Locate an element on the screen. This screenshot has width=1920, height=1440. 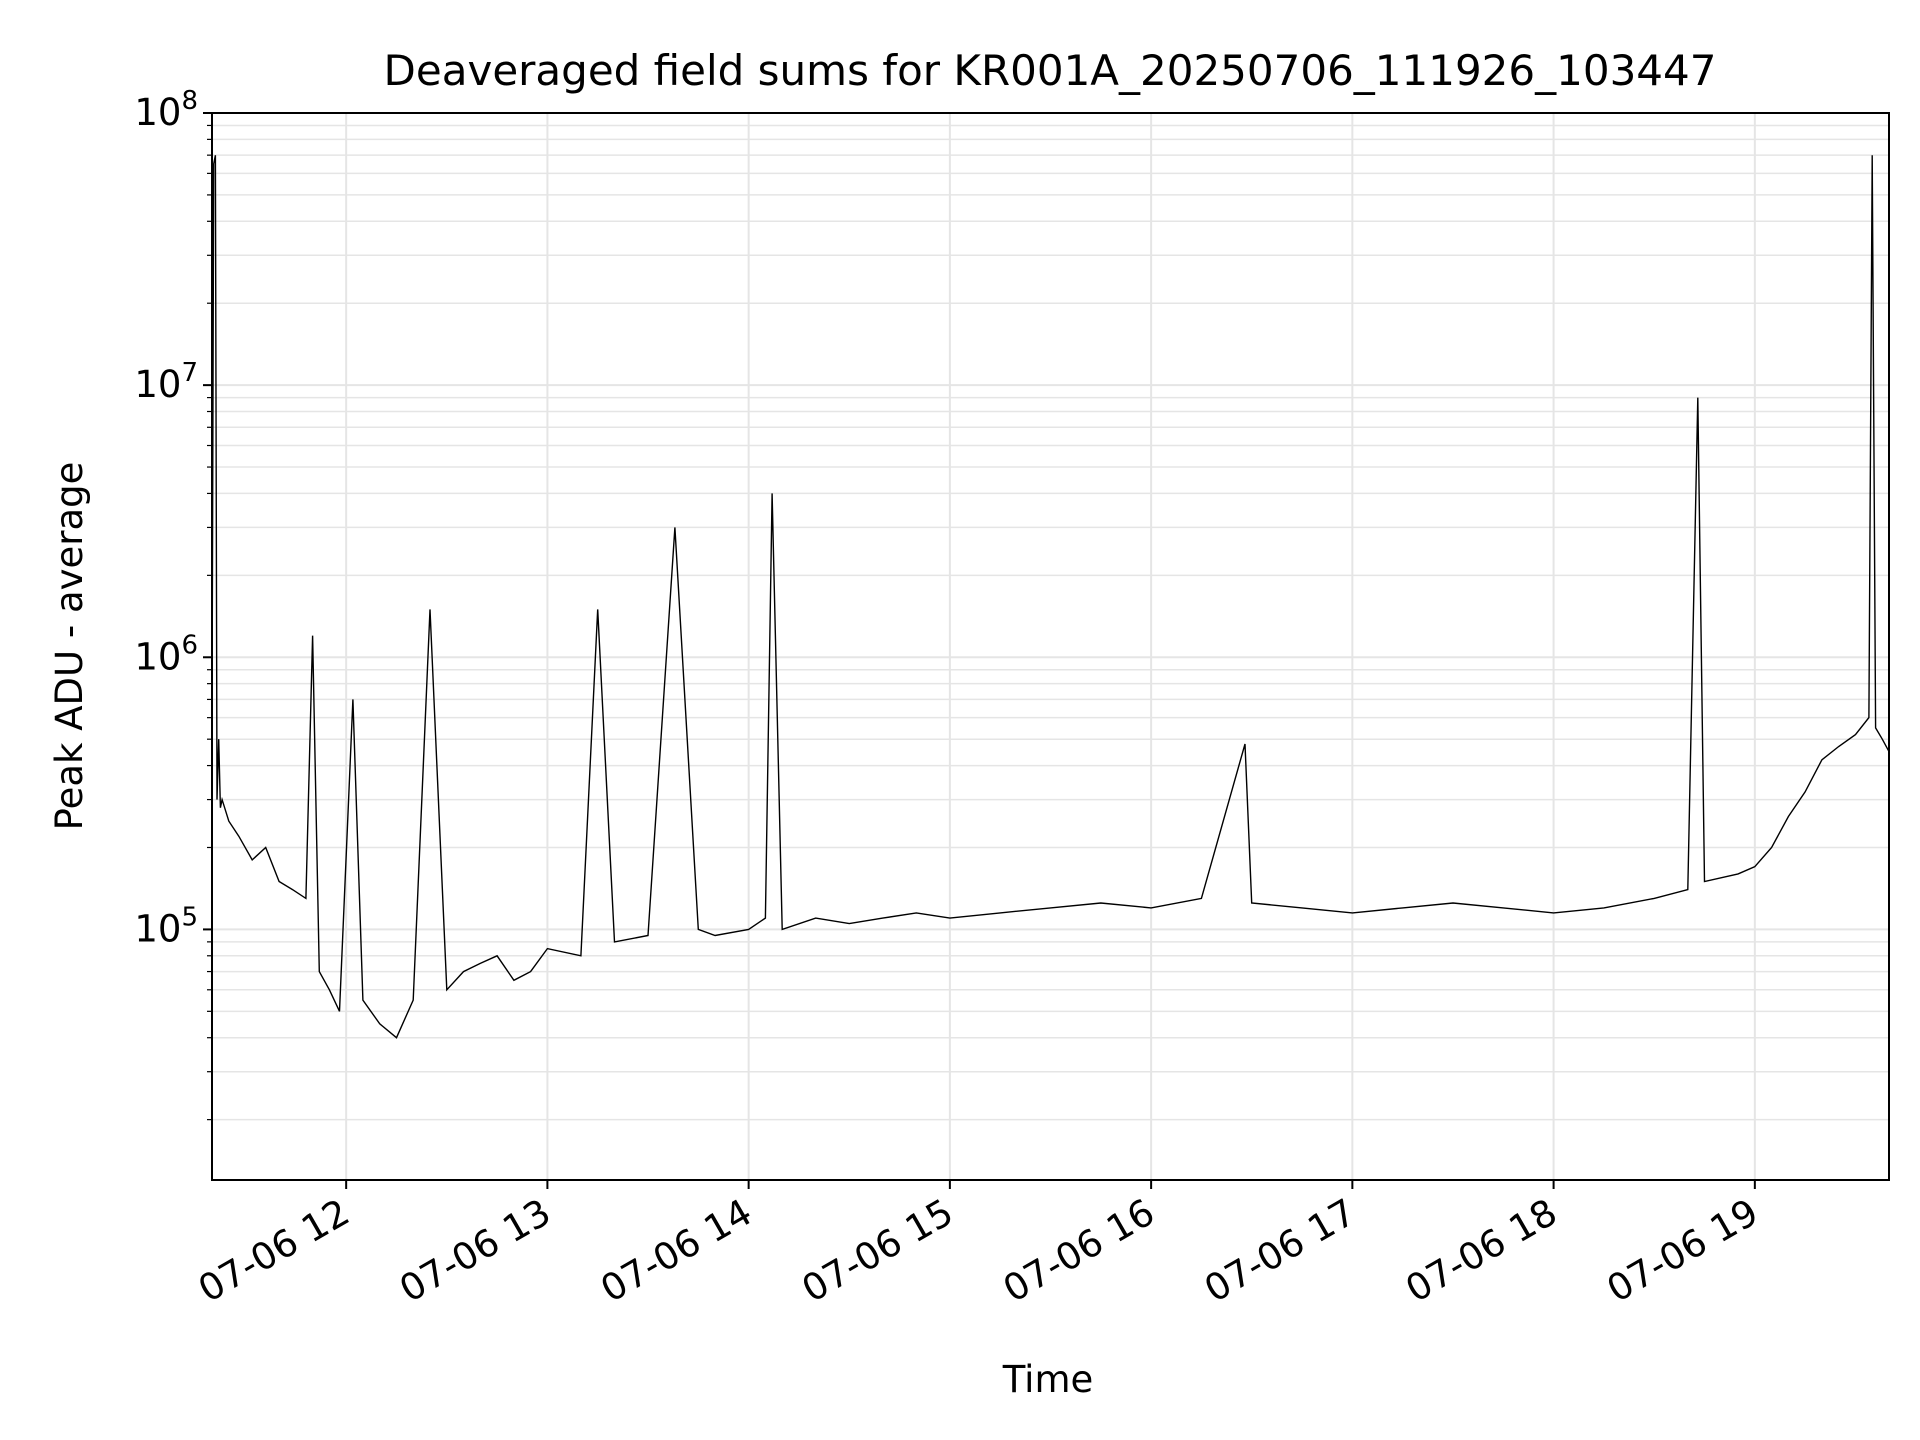
y-tick-label: 105 is located at coordinates (166, 926).